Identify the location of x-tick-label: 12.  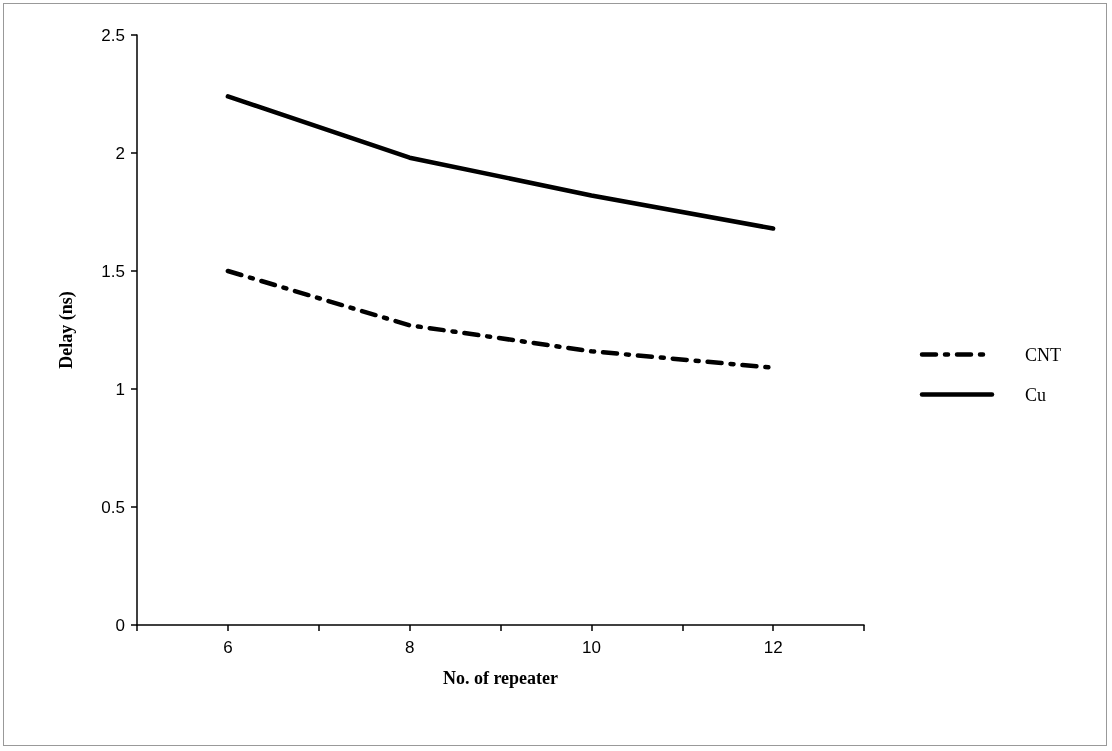
(773, 647).